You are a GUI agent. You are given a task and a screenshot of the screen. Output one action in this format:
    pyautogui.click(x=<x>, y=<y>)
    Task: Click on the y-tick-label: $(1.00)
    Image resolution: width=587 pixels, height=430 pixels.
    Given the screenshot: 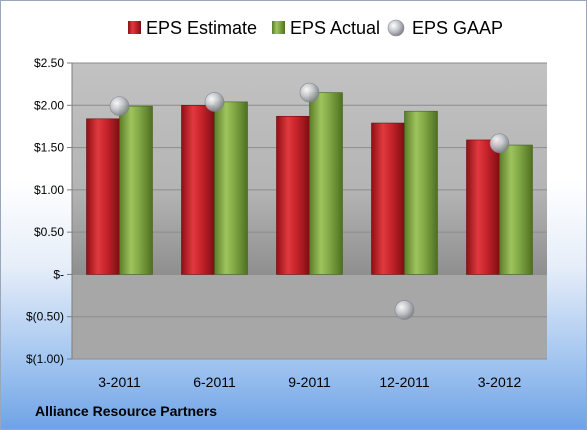 What is the action you would take?
    pyautogui.click(x=45, y=359)
    